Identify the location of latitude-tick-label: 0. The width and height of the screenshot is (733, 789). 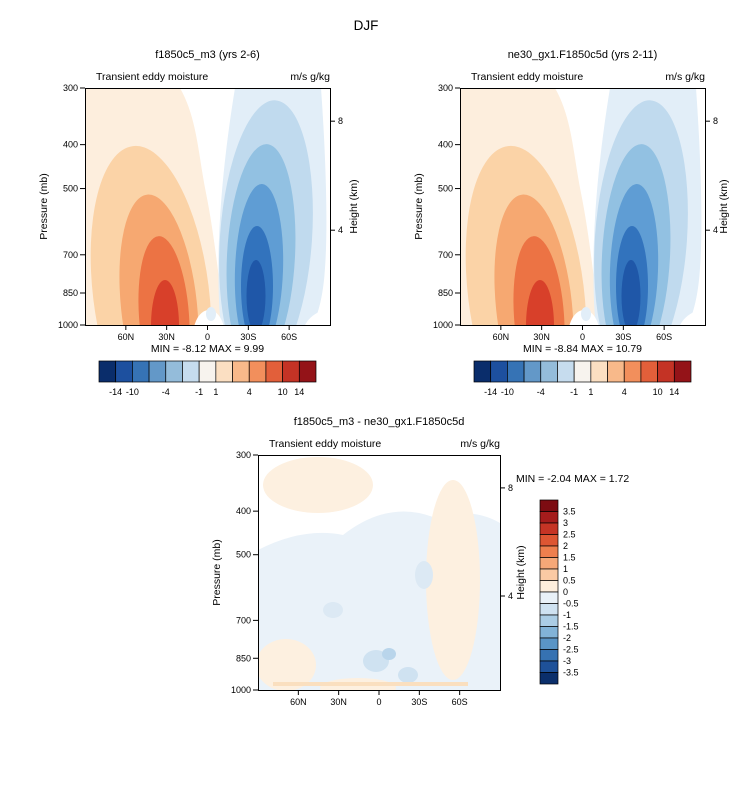
(378, 702).